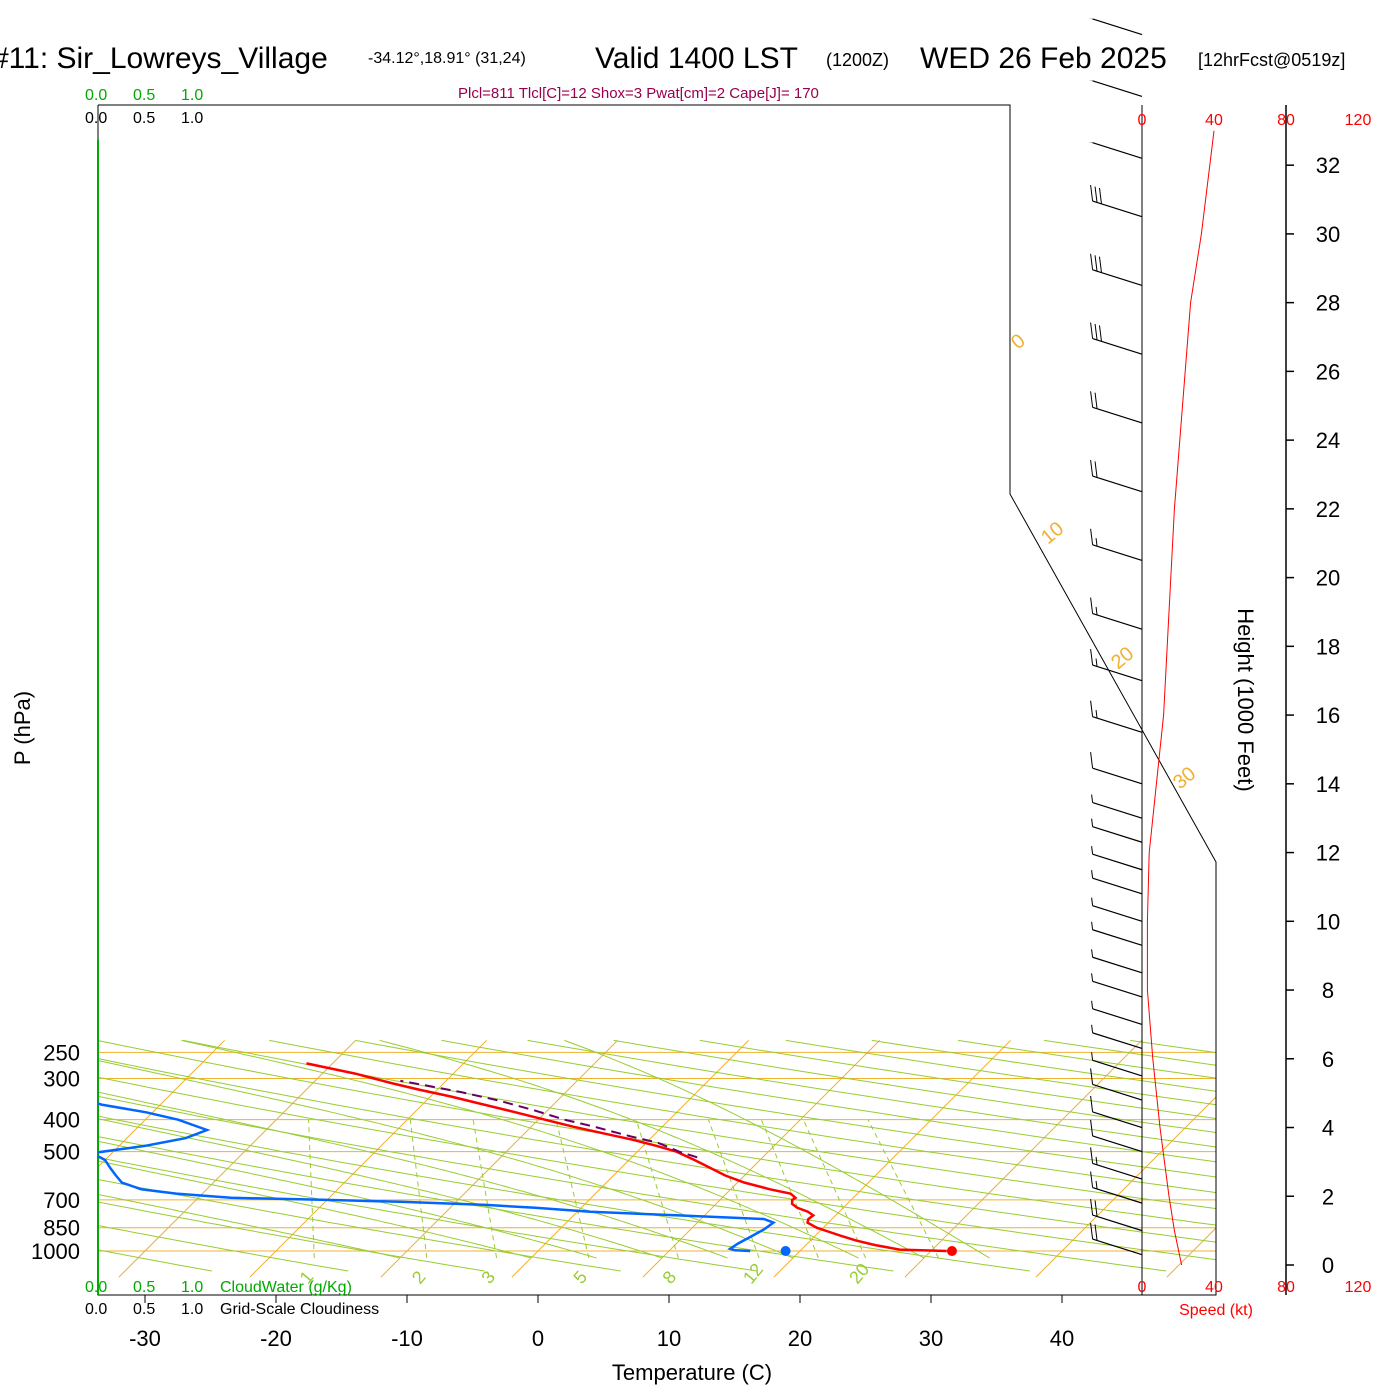  What do you see at coordinates (1271, 60) in the screenshot?
I see `forecast-run: [12hrFcst@0519z]` at bounding box center [1271, 60].